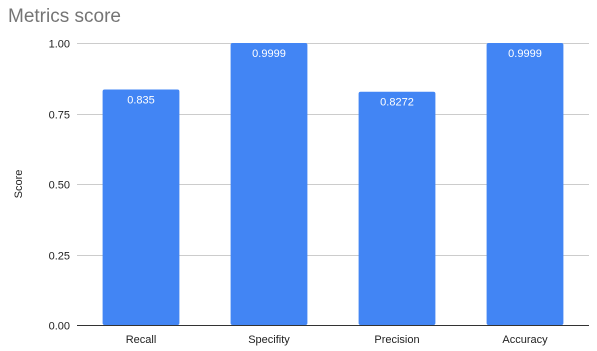 The height and width of the screenshot is (351, 597). Describe the element at coordinates (141, 340) in the screenshot. I see `x-category-label: Recall` at that location.